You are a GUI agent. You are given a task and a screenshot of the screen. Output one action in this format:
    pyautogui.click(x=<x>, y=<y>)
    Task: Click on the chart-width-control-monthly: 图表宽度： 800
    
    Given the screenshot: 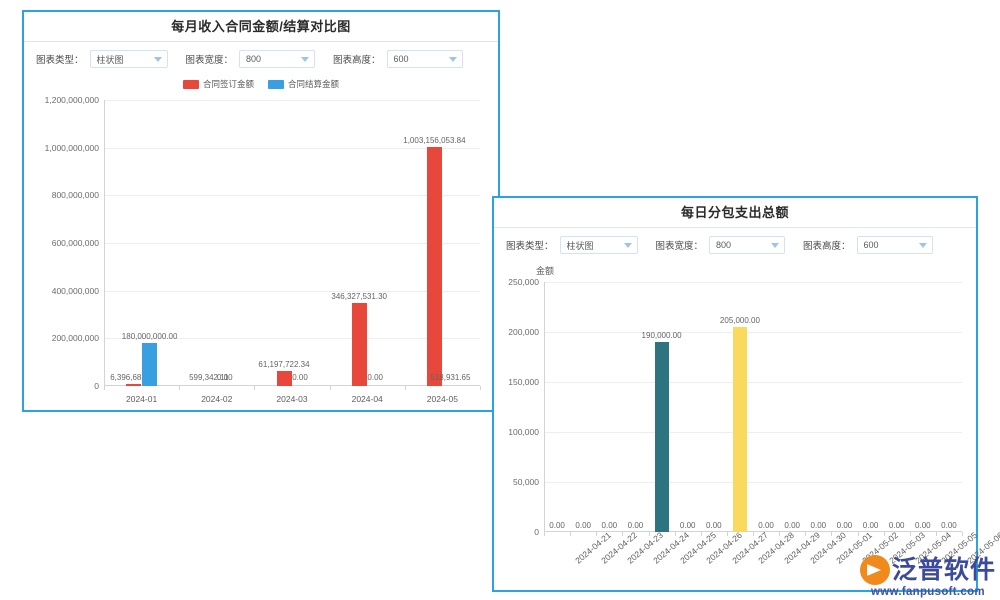 What is the action you would take?
    pyautogui.click(x=251, y=59)
    